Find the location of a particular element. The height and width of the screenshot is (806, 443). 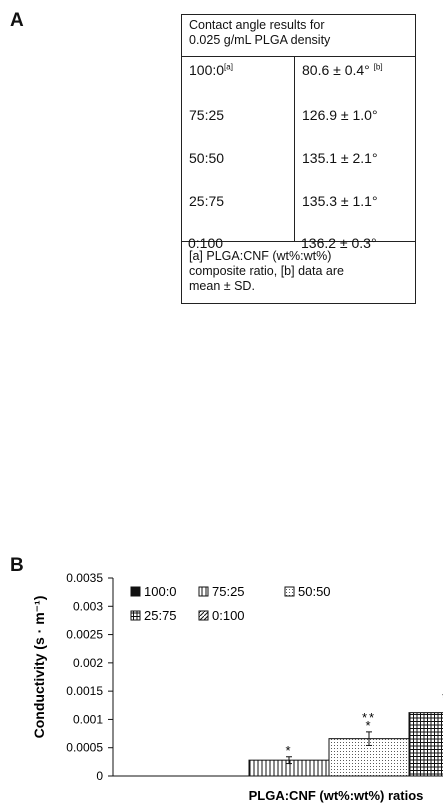

table-ratio-cell: 50:50 is located at coordinates (207, 158).